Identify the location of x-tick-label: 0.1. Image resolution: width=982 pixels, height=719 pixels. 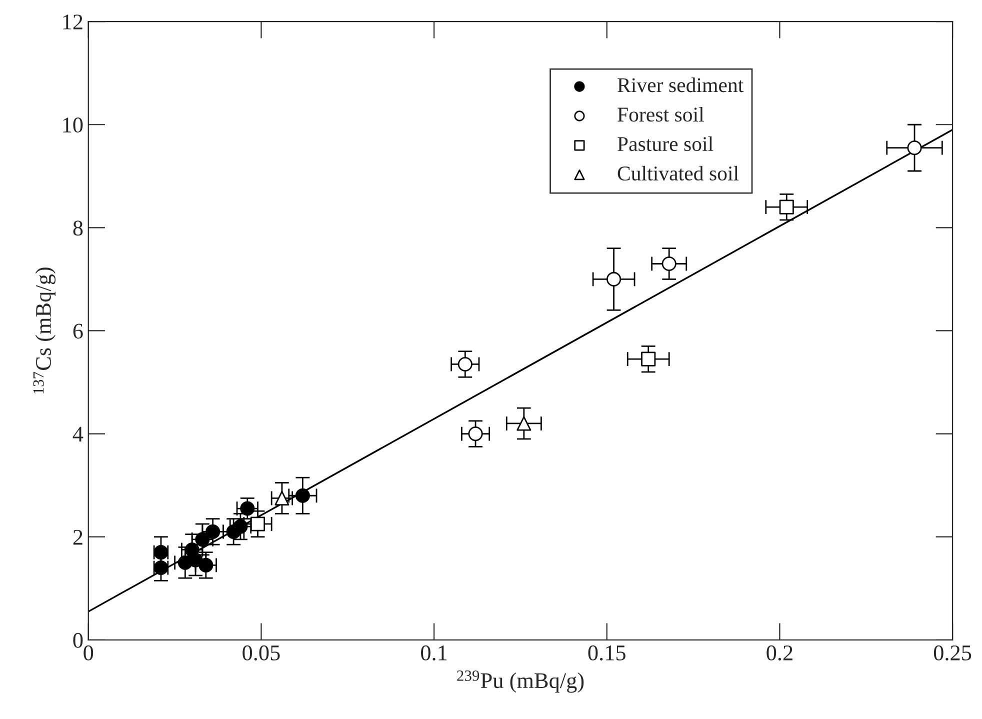
(434, 653).